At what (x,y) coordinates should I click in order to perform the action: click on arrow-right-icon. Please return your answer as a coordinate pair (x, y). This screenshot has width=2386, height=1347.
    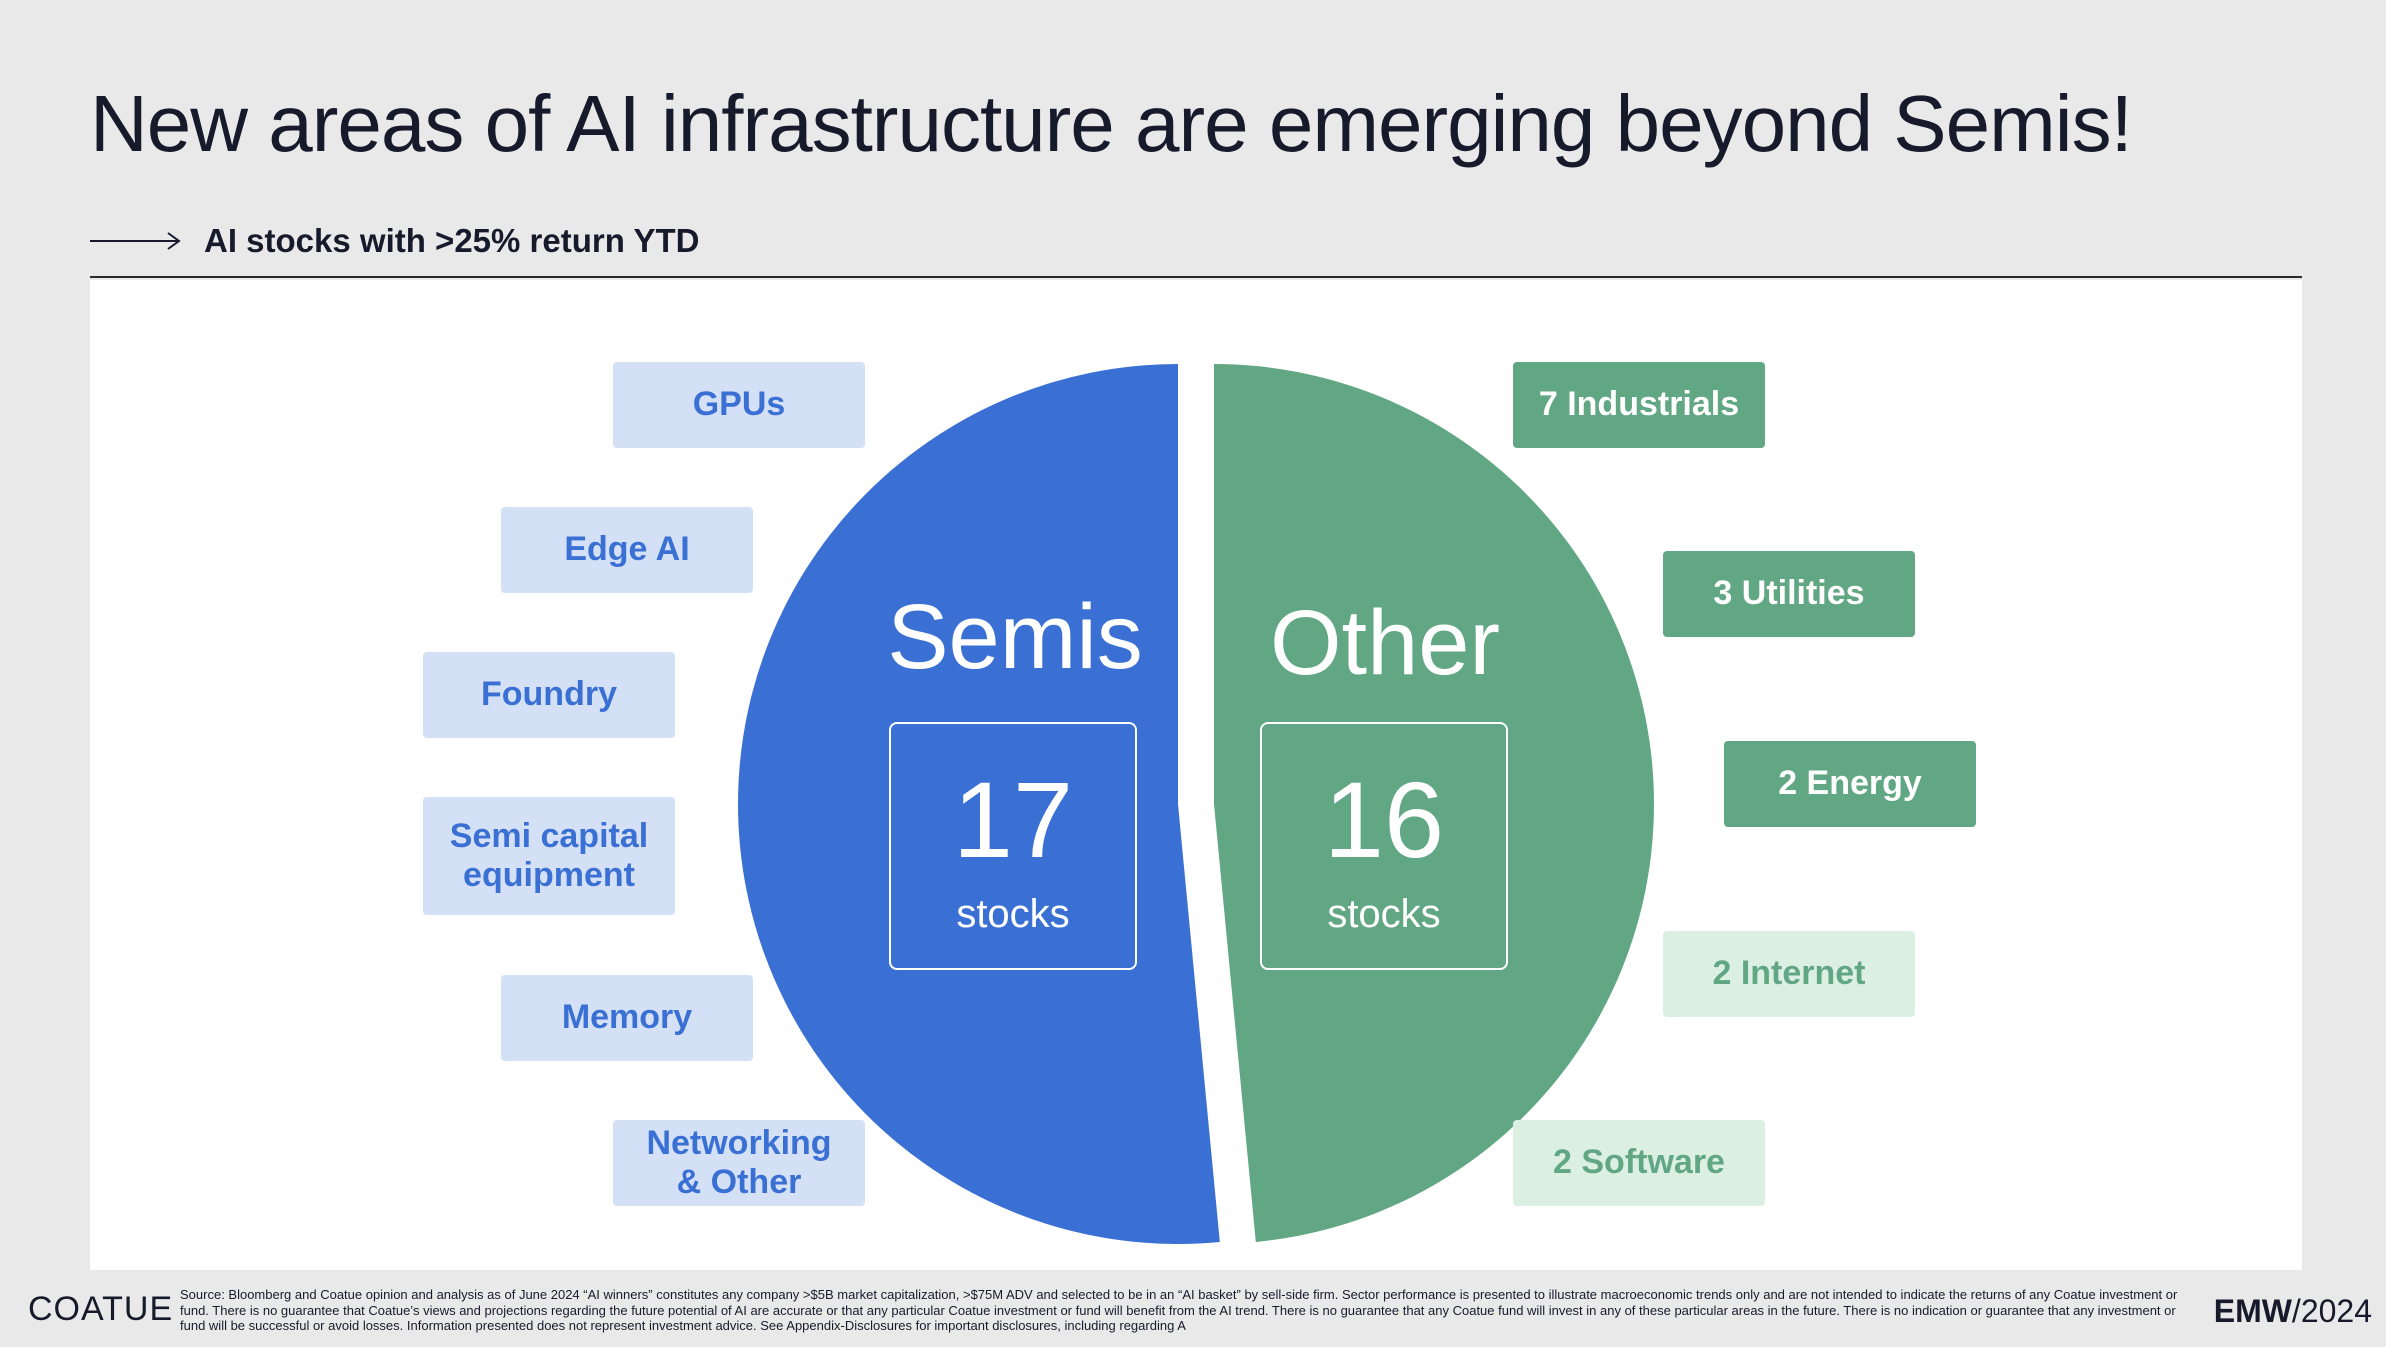
    Looking at the image, I should click on (135, 241).